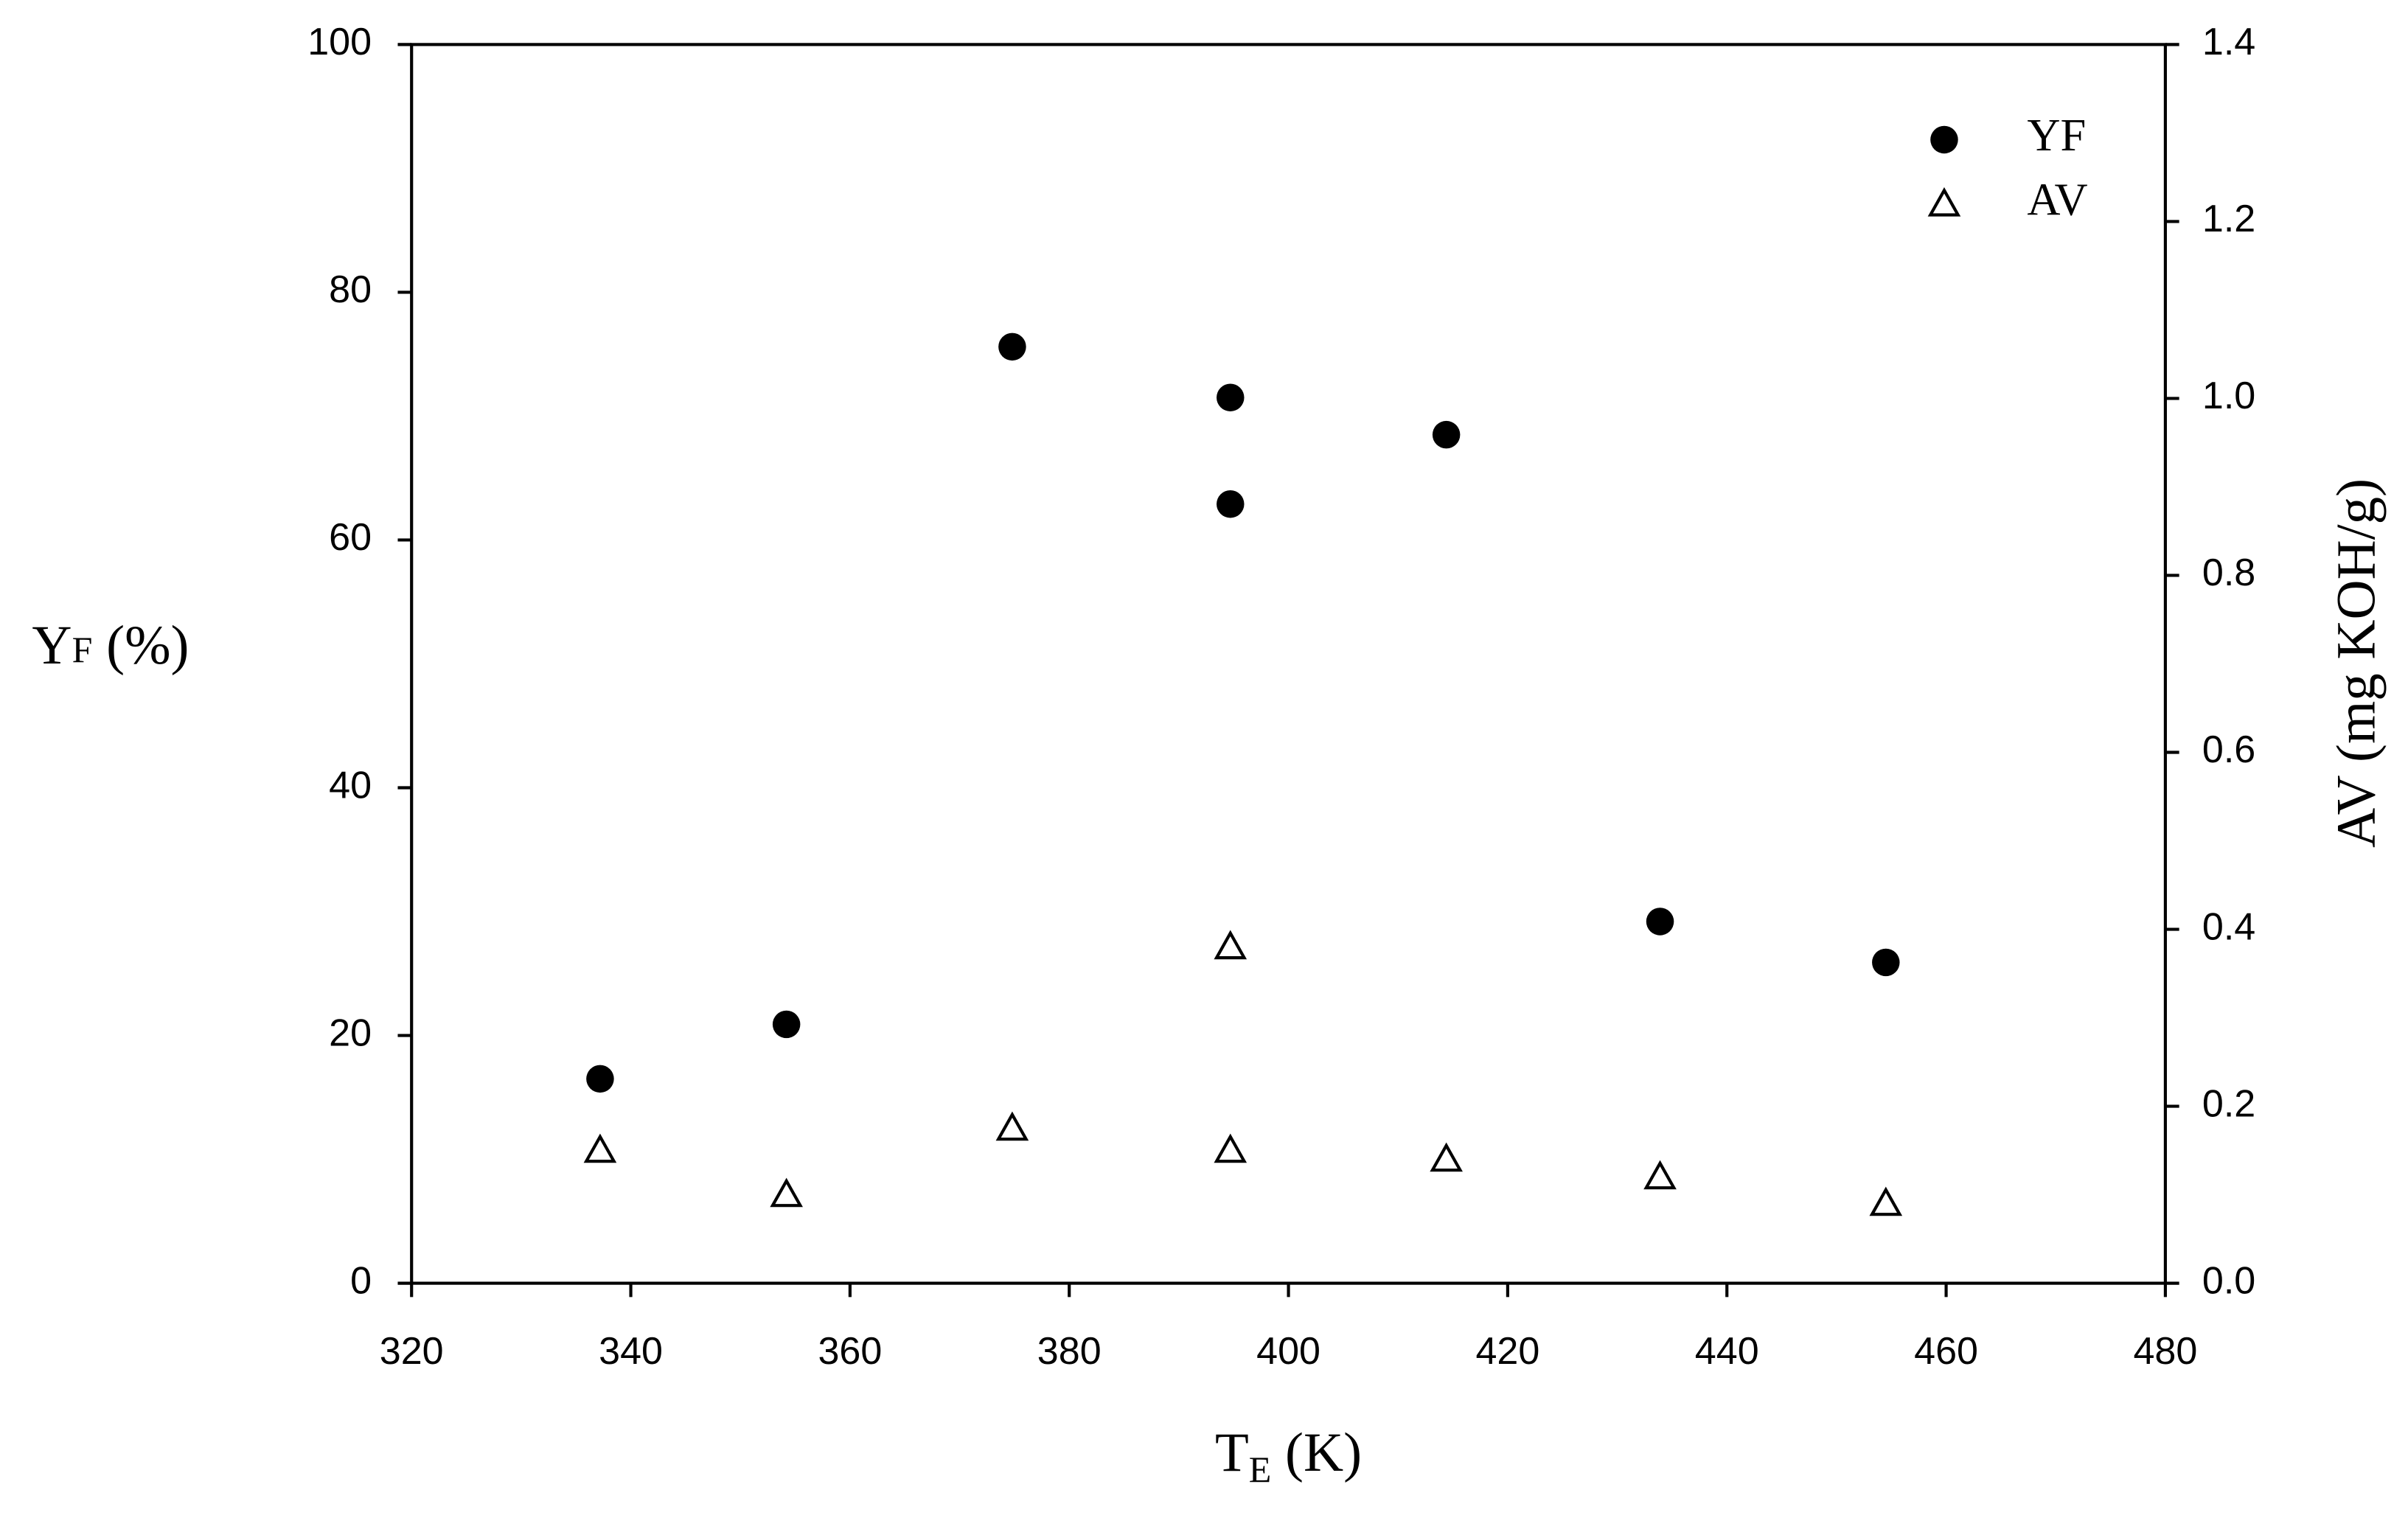 This screenshot has height=1515, width=2408. I want to click on y2-tick-label: 0.4, so click(2229, 927).